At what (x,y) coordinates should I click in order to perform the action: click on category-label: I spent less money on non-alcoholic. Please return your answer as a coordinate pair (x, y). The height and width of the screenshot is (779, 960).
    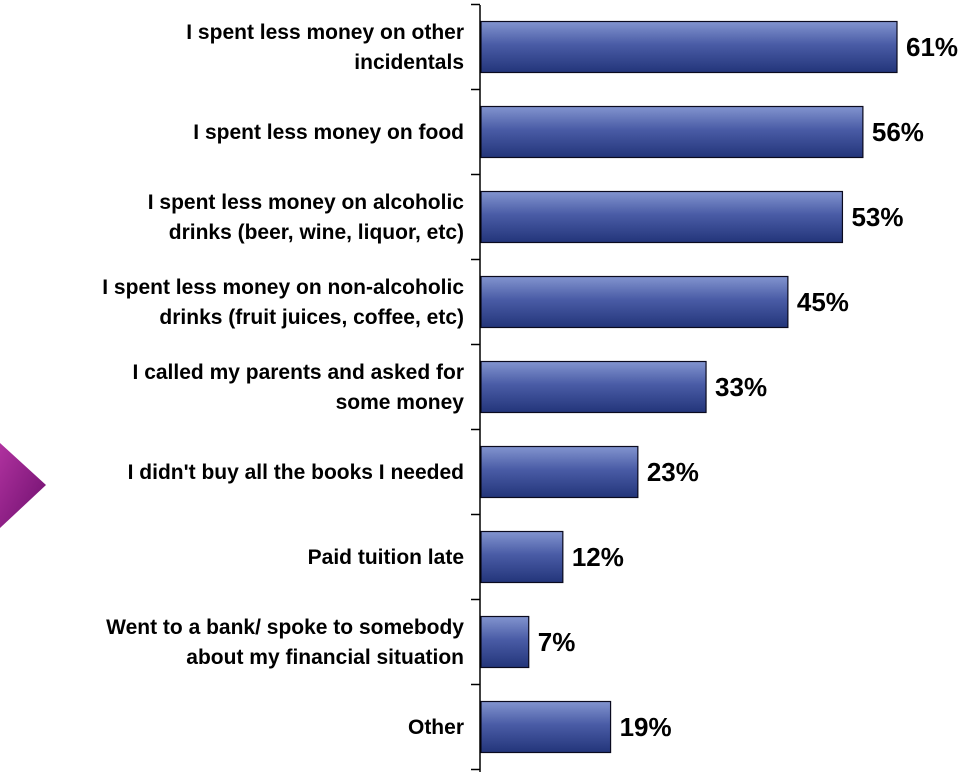
    Looking at the image, I should click on (283, 287).